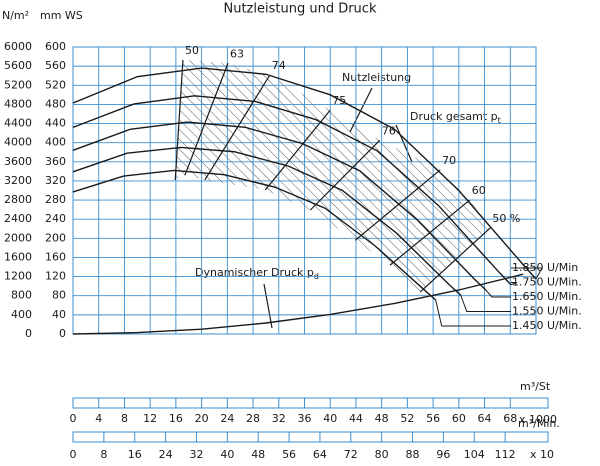 The width and height of the screenshot is (600, 466). Describe the element at coordinates (18, 218) in the screenshot. I see `y2-tick-label: 2400` at that location.